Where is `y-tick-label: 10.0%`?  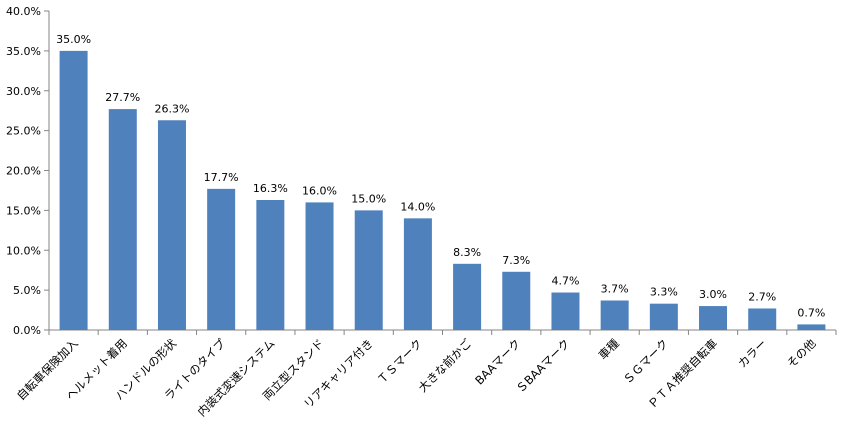 y-tick-label: 10.0% is located at coordinates (23, 250).